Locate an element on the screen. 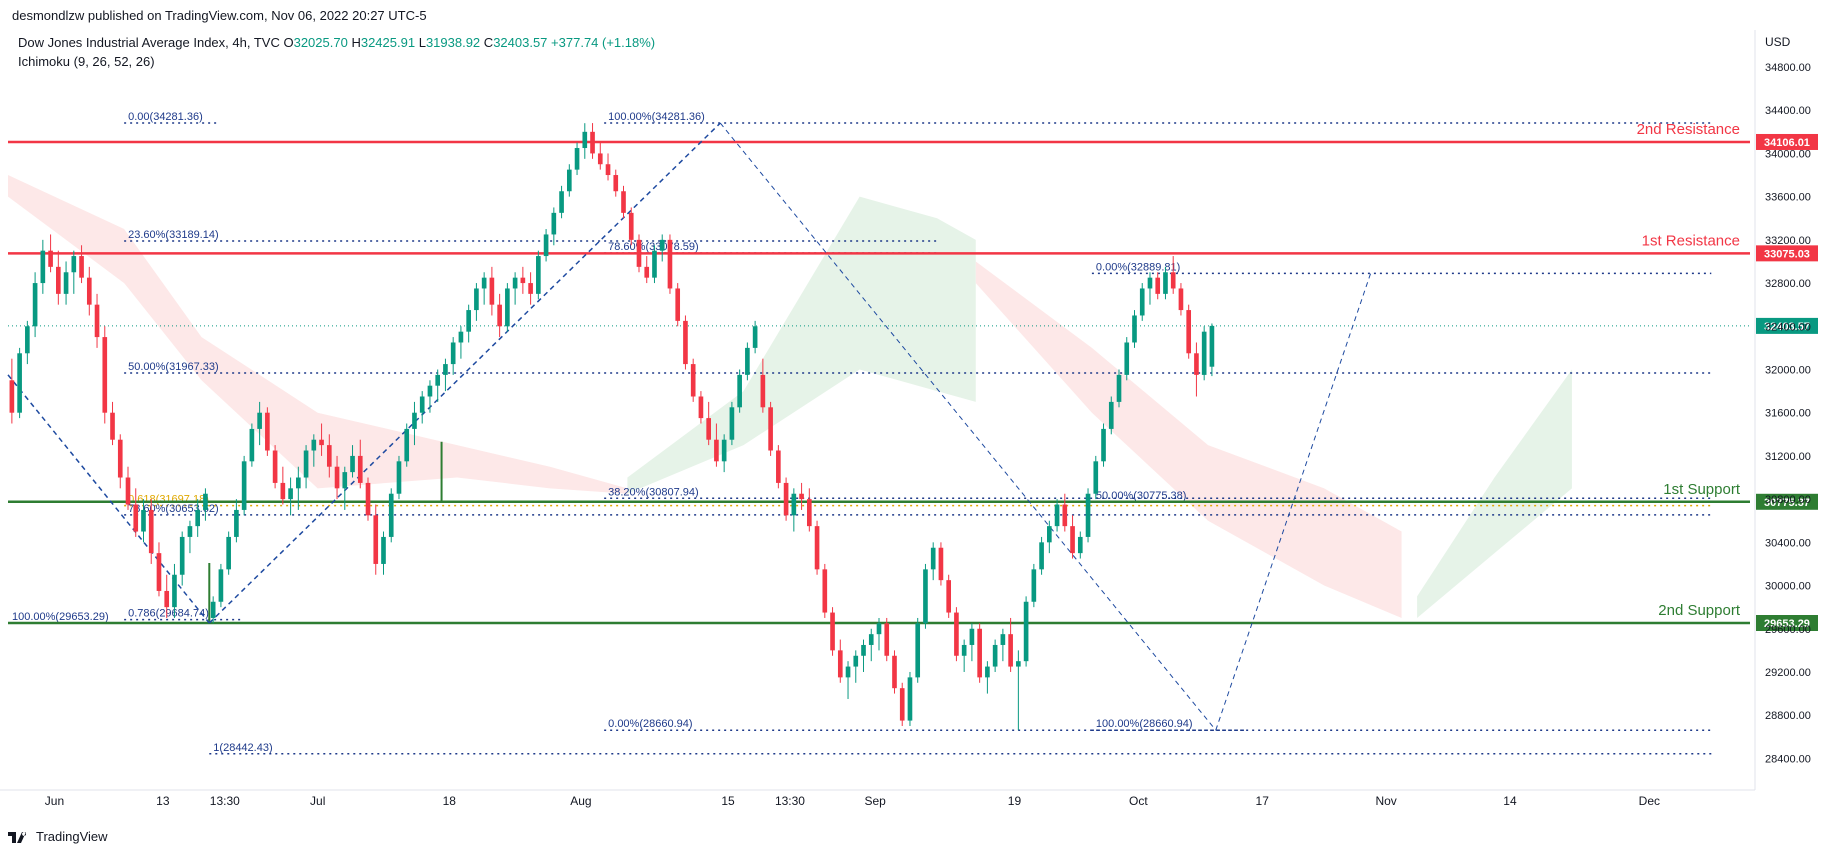 Image resolution: width=1834 pixels, height=850 pixels. level-name-2: 1st Support is located at coordinates (1702, 489).